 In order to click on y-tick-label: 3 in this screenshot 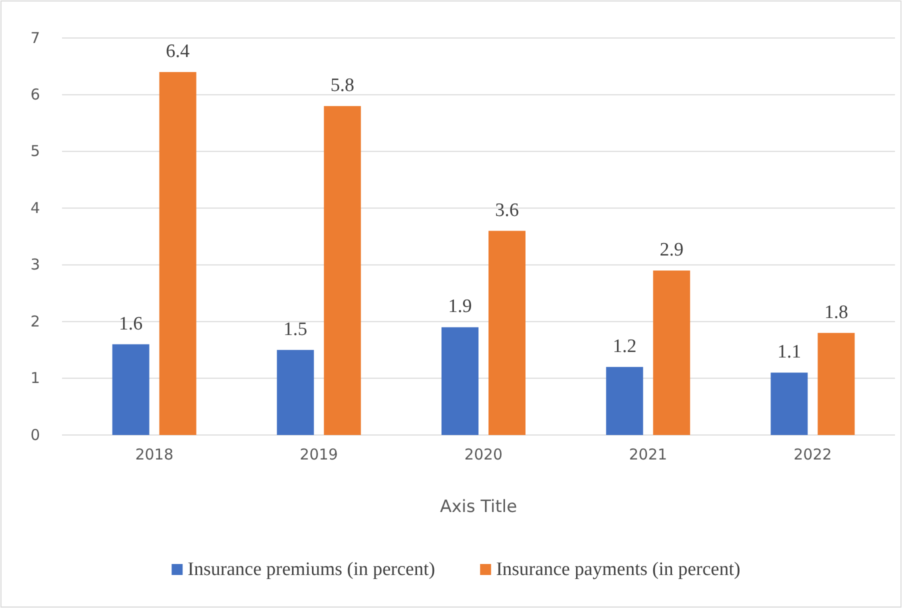, I will do `click(35, 265)`.